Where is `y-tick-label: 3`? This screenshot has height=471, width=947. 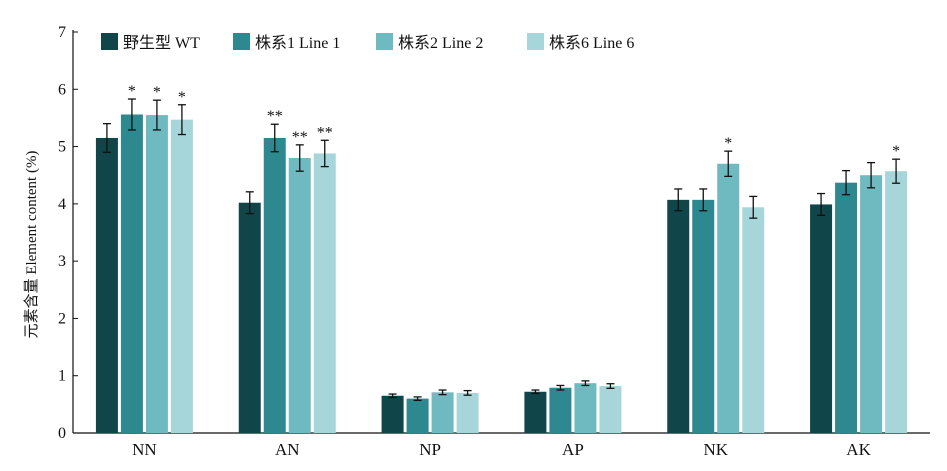 y-tick-label: 3 is located at coordinates (62, 261).